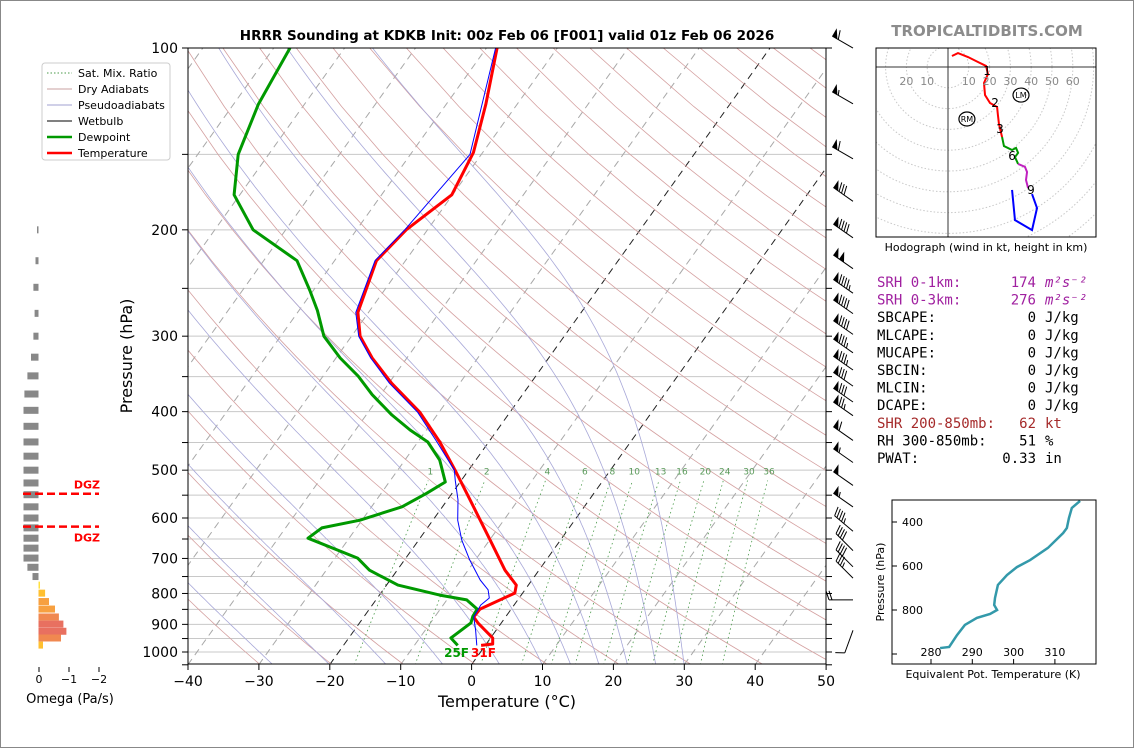 The image size is (1134, 748). What do you see at coordinates (547, 472) in the screenshot?
I see `mixing-ratio-label: 4` at bounding box center [547, 472].